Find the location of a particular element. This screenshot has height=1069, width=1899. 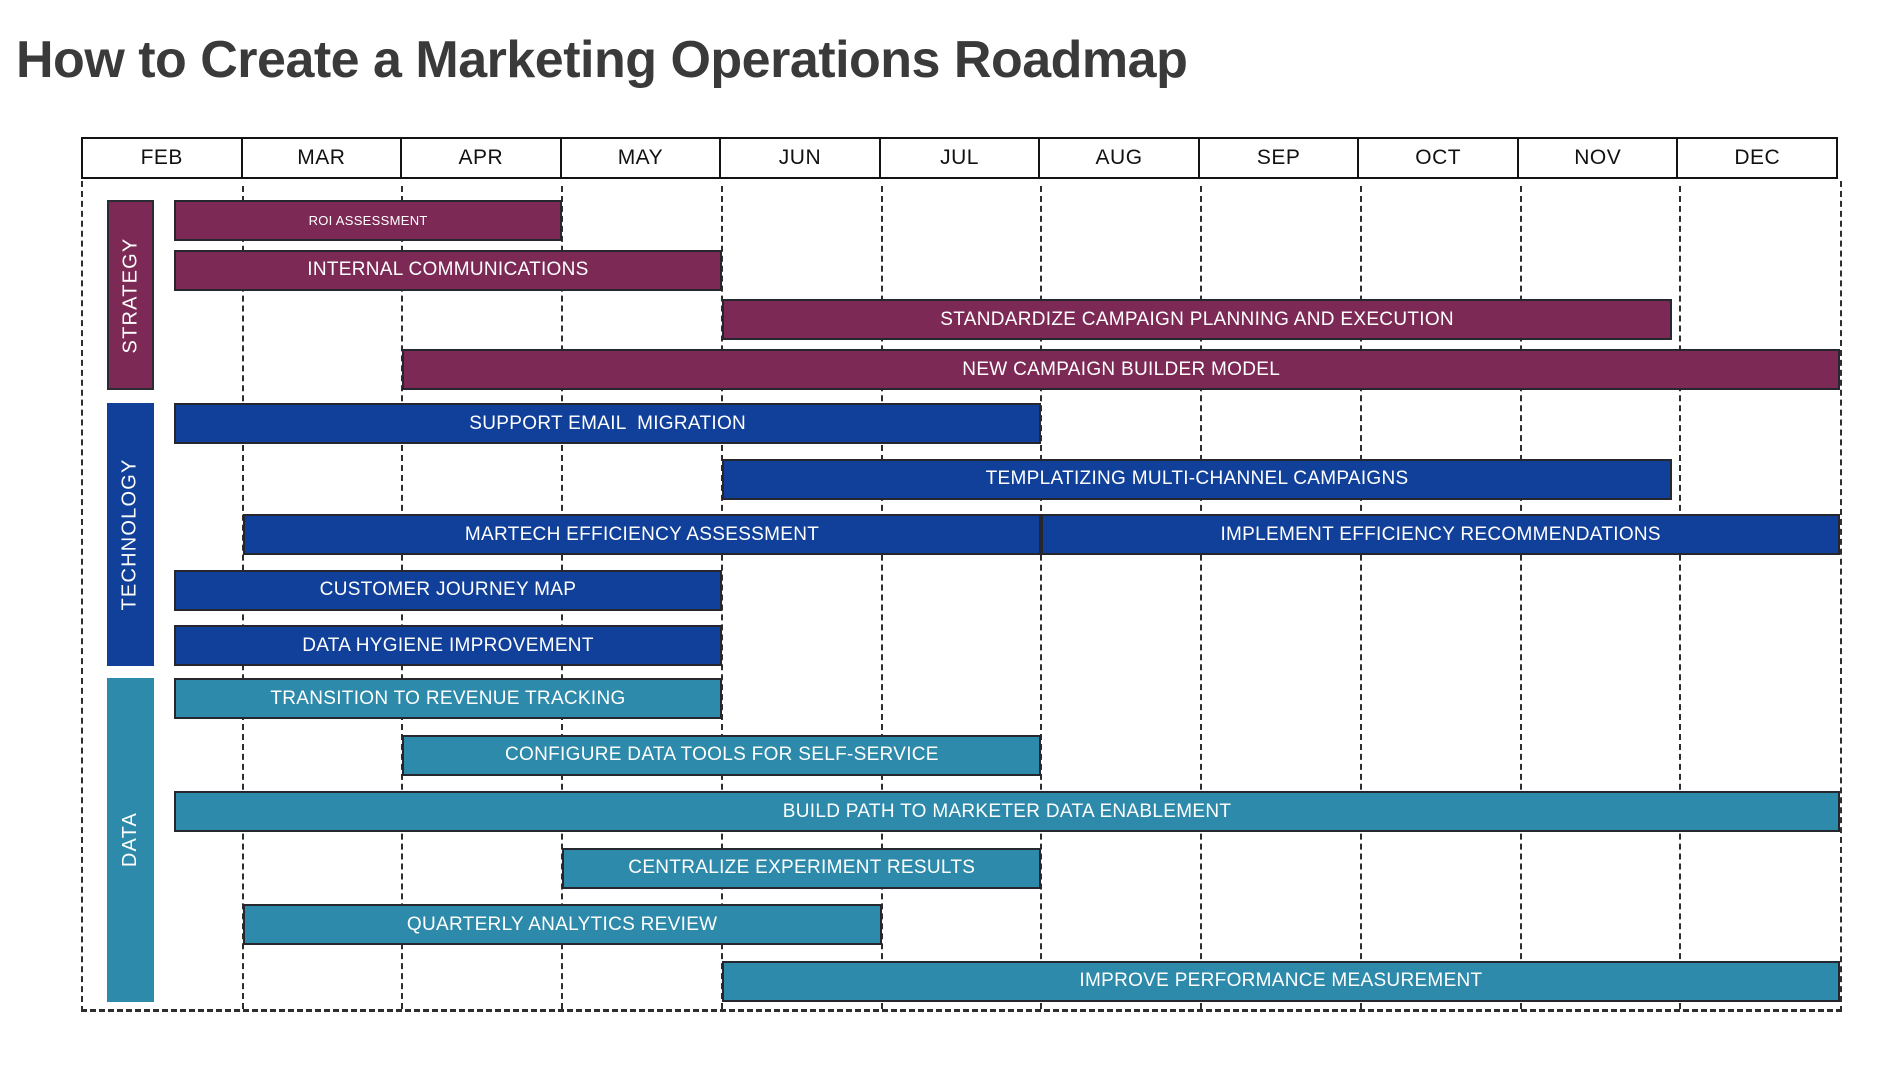

month-cell-jun: JUN is located at coordinates (800, 158).